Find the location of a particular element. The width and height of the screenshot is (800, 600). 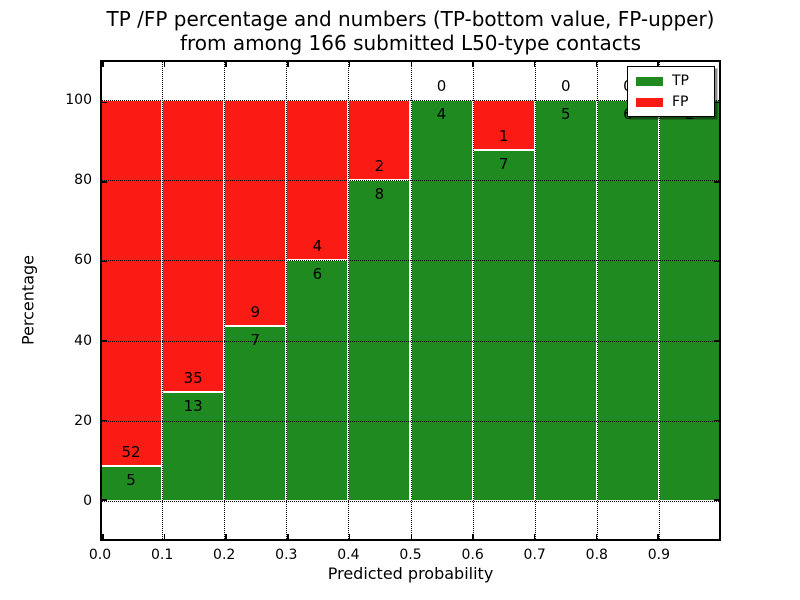

y-tick-label: 80 is located at coordinates (83, 180).